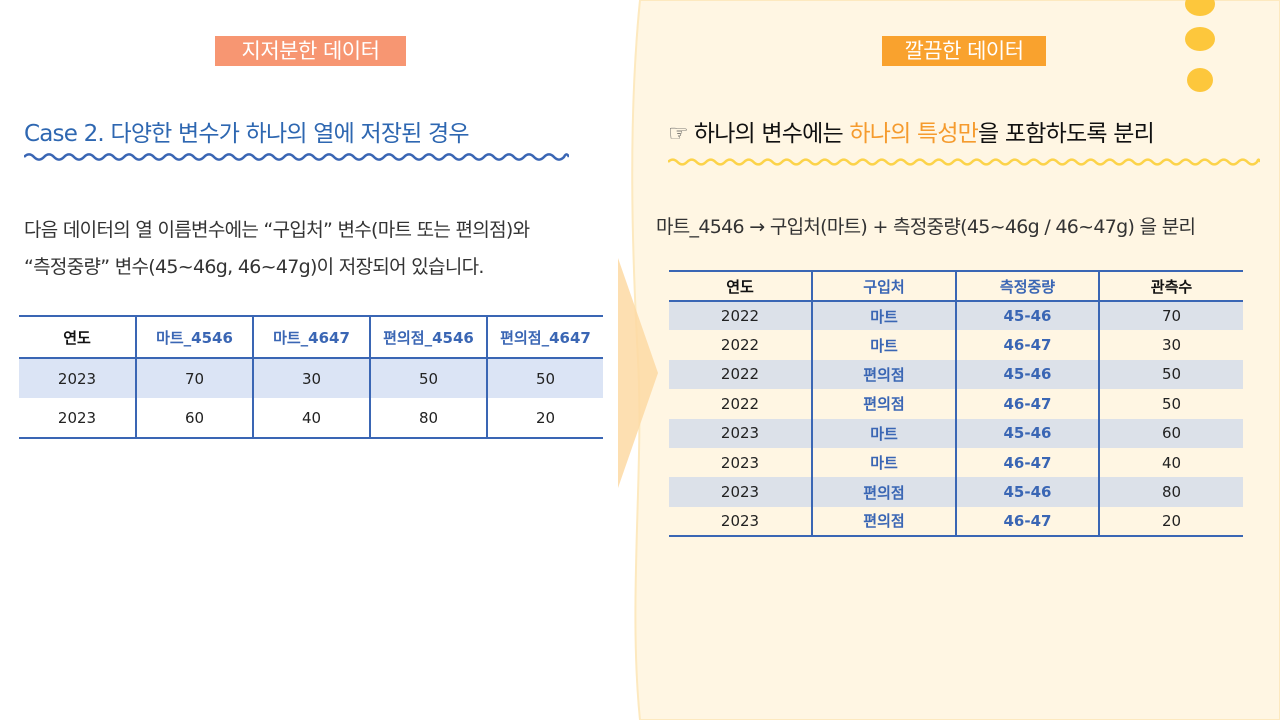  I want to click on column-header: 편의점_4546, so click(428, 337).